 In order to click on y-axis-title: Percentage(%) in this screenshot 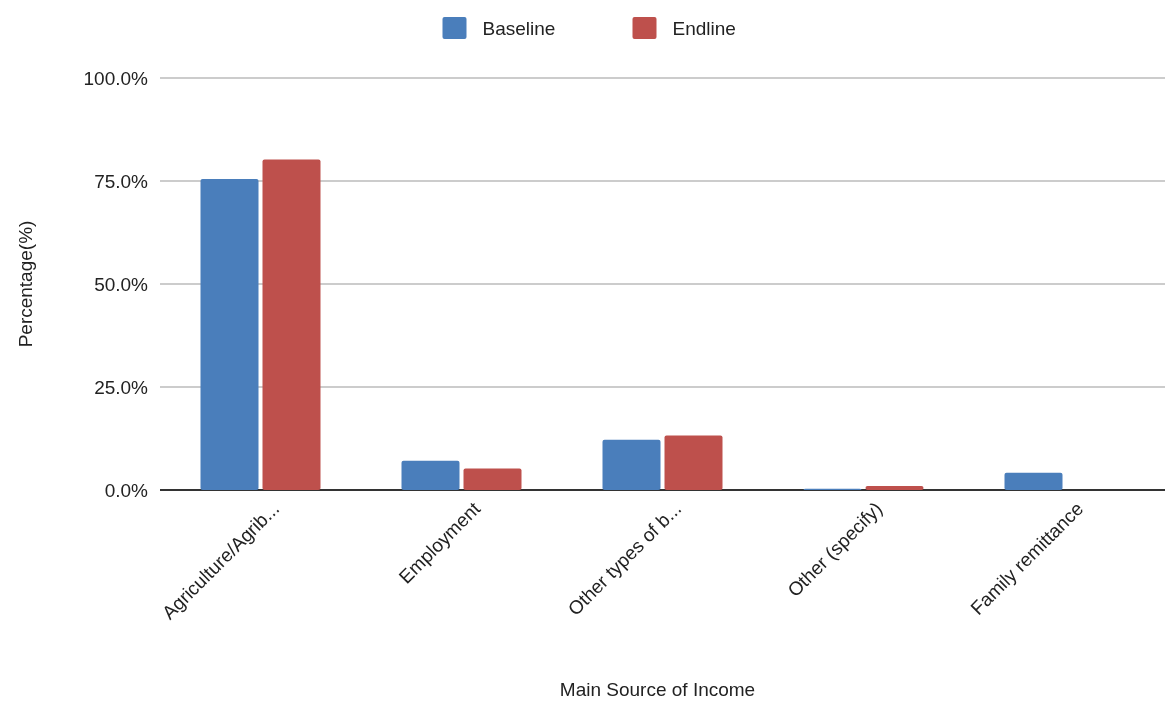, I will do `click(25, 284)`.